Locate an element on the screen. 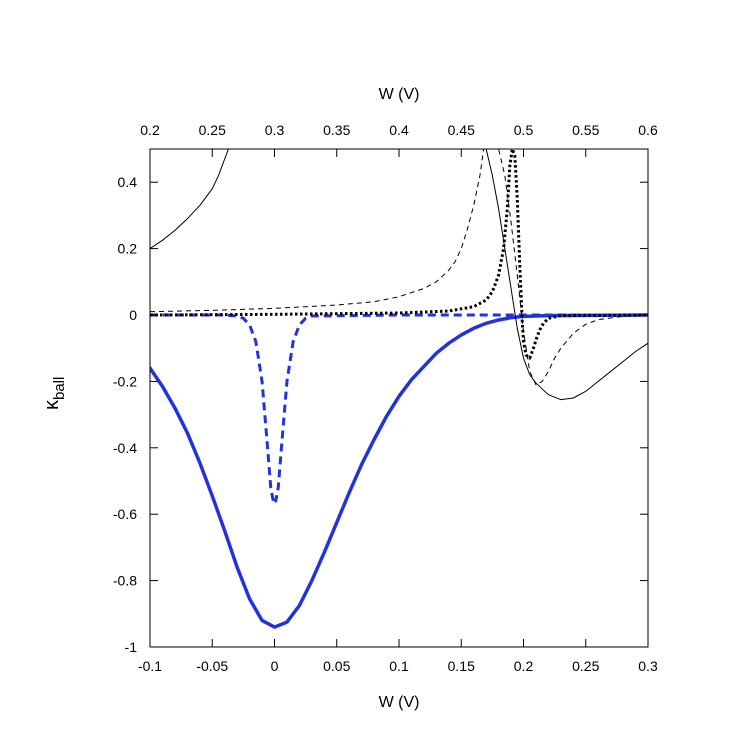  x-tick-label-top: 0.2 is located at coordinates (150, 130).